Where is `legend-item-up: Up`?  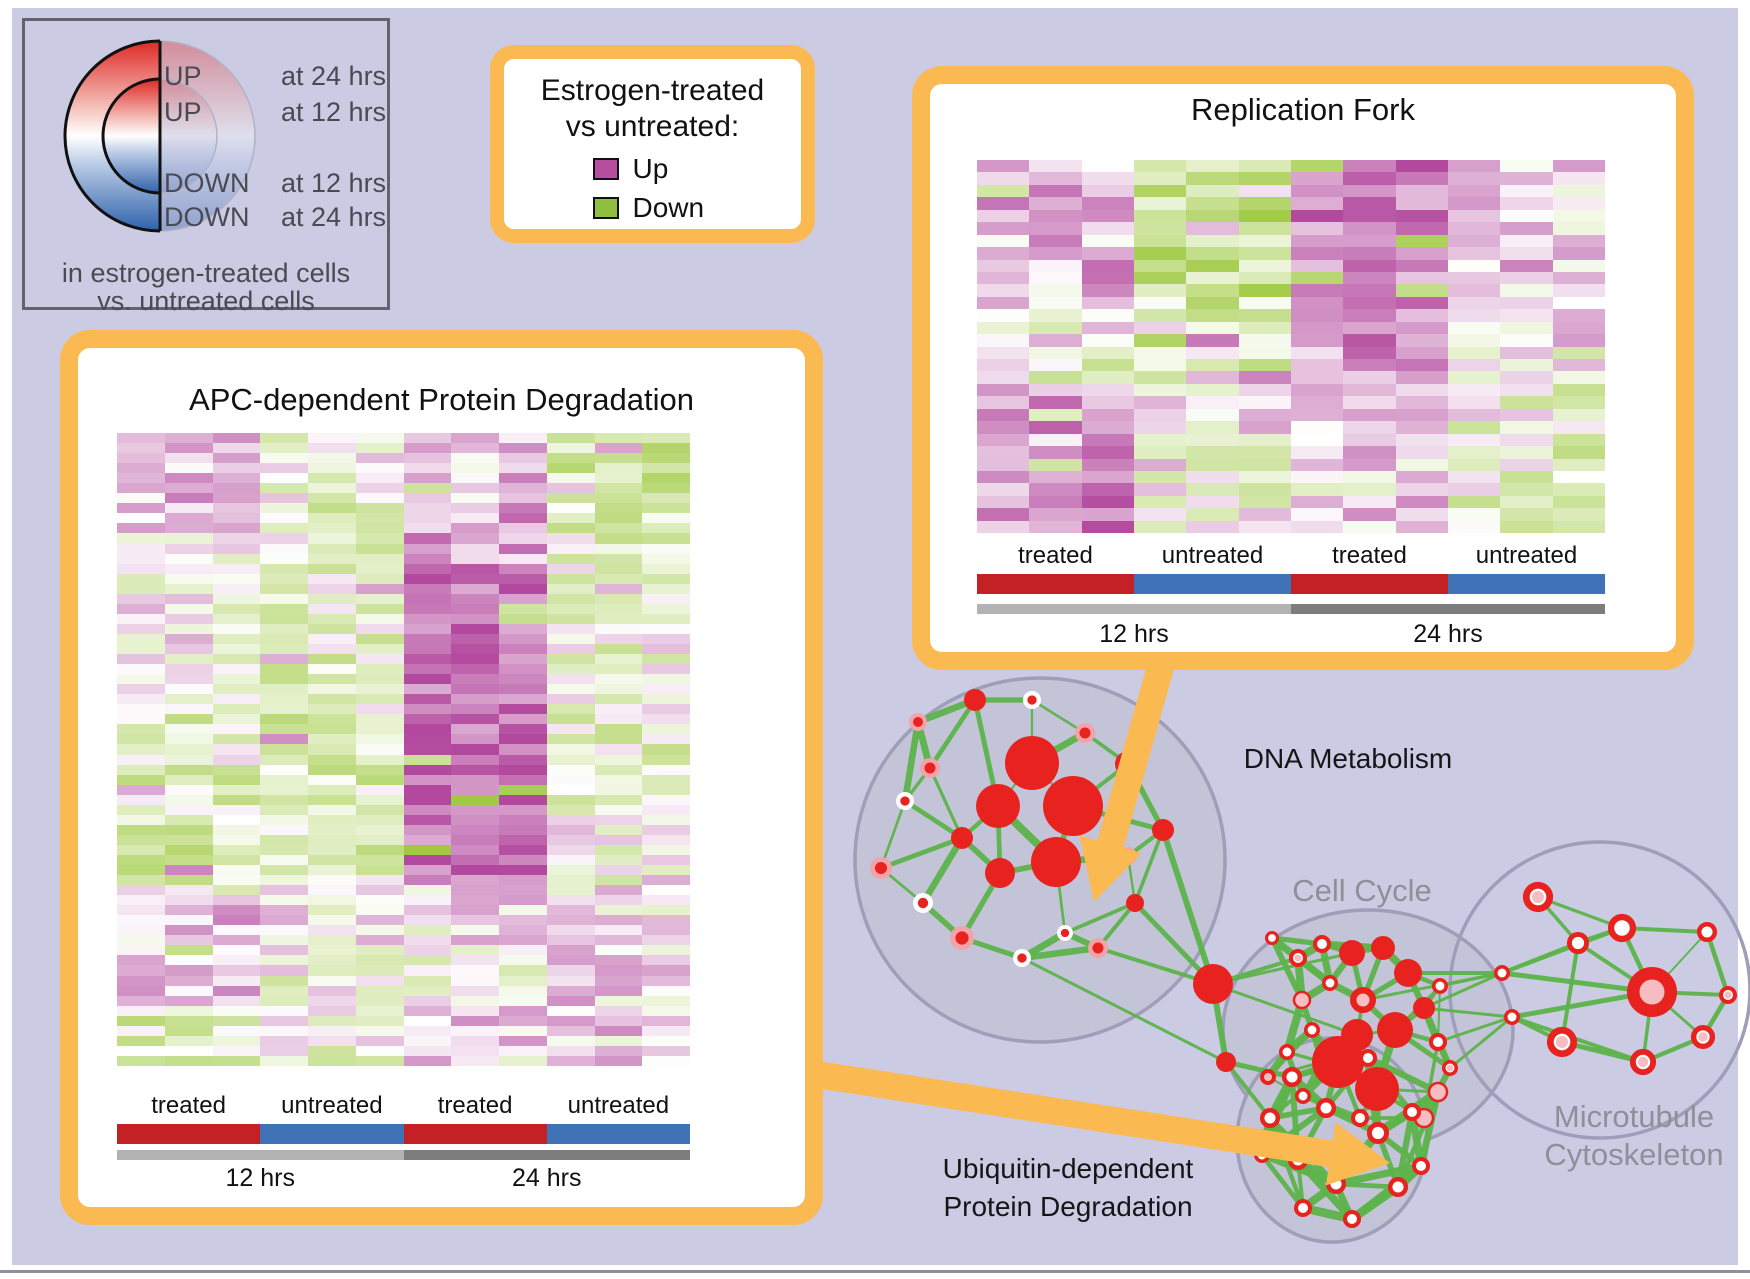 legend-item-up: Up is located at coordinates (652, 169).